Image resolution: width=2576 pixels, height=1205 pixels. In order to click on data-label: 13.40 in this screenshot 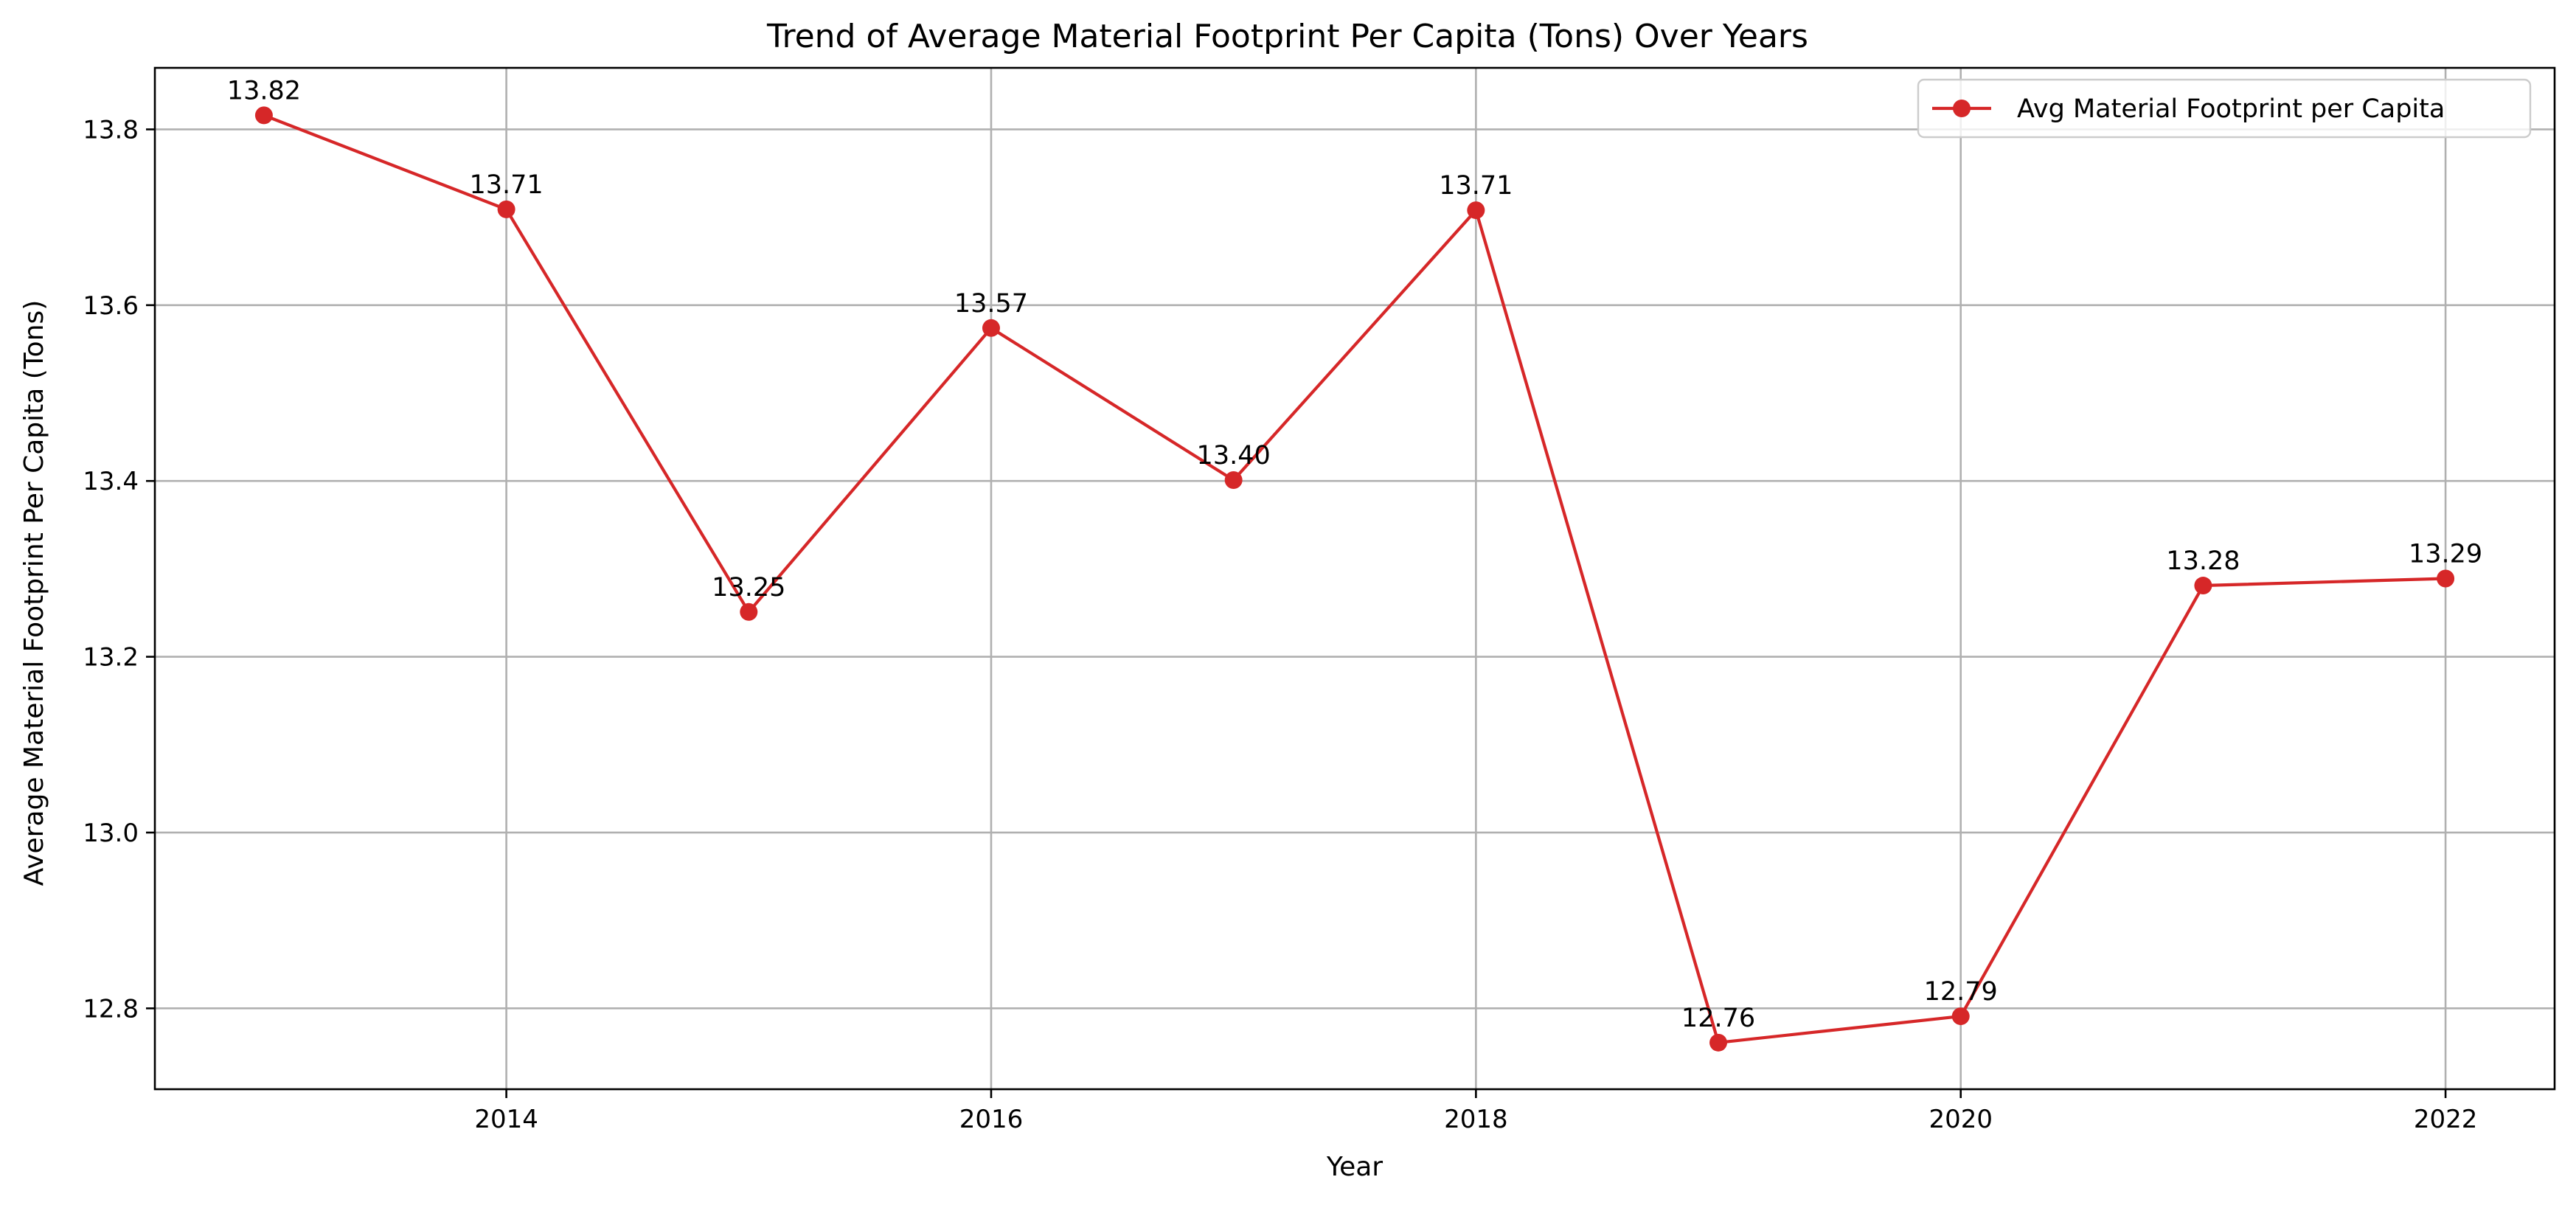, I will do `click(1234, 455)`.